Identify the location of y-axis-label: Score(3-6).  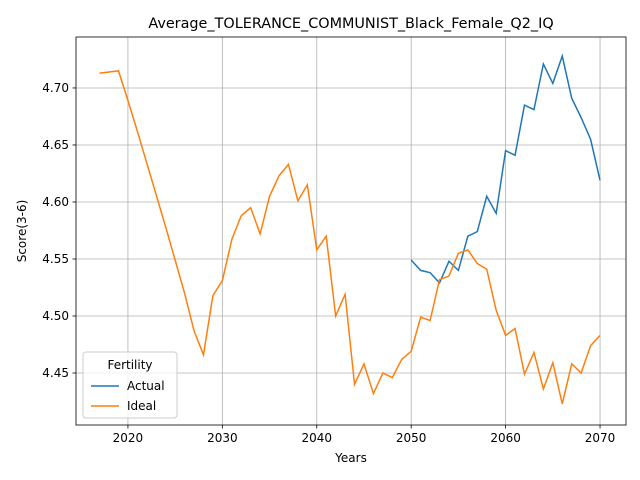
(22, 231).